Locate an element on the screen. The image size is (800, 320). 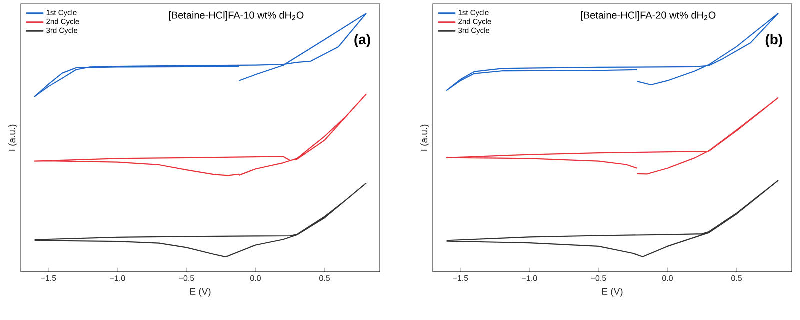
chart-title: [Betaine-HCl]FA-20 wt% dH$_{2}$O is located at coordinates (648, 16).